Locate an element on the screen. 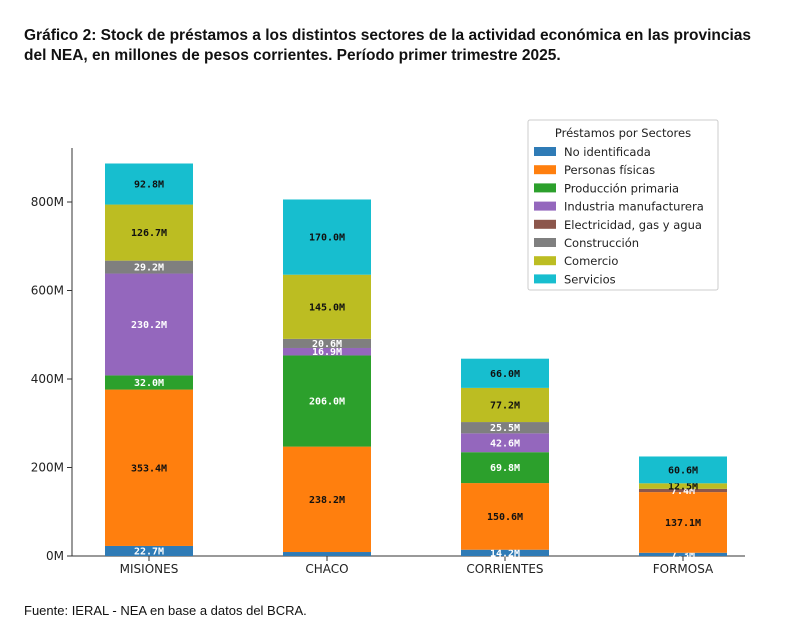 This screenshot has width=790, height=635. bar-data-label: 92.8M is located at coordinates (149, 185).